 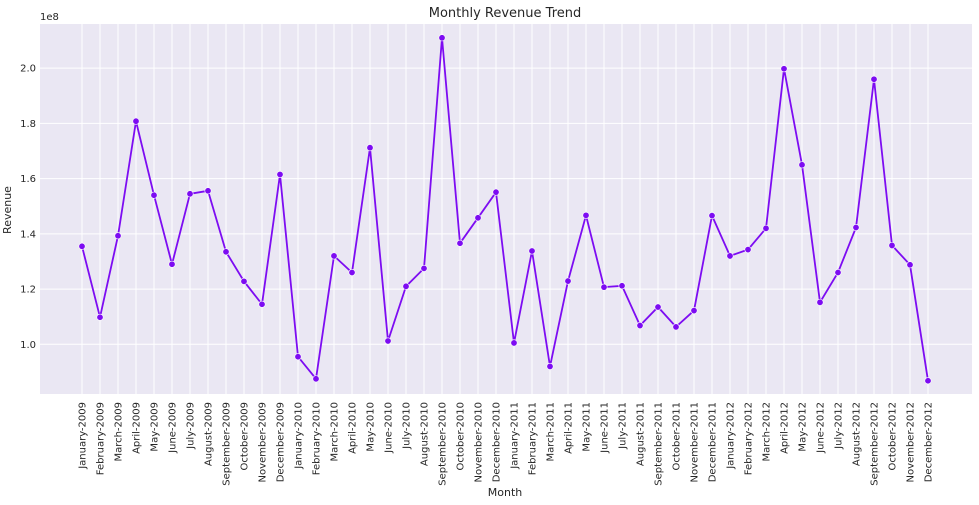 I want to click on x-tick-label: August-2009, so click(x=209, y=434).